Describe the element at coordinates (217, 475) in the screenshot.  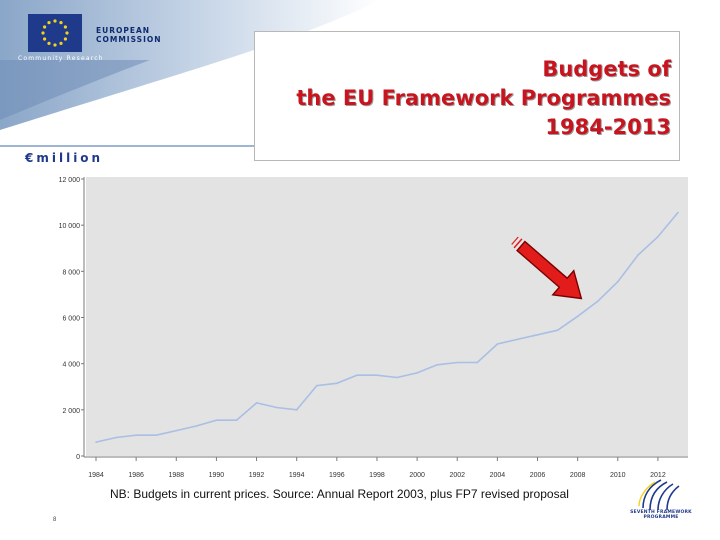
I see `x-tick-label: 1990` at that location.